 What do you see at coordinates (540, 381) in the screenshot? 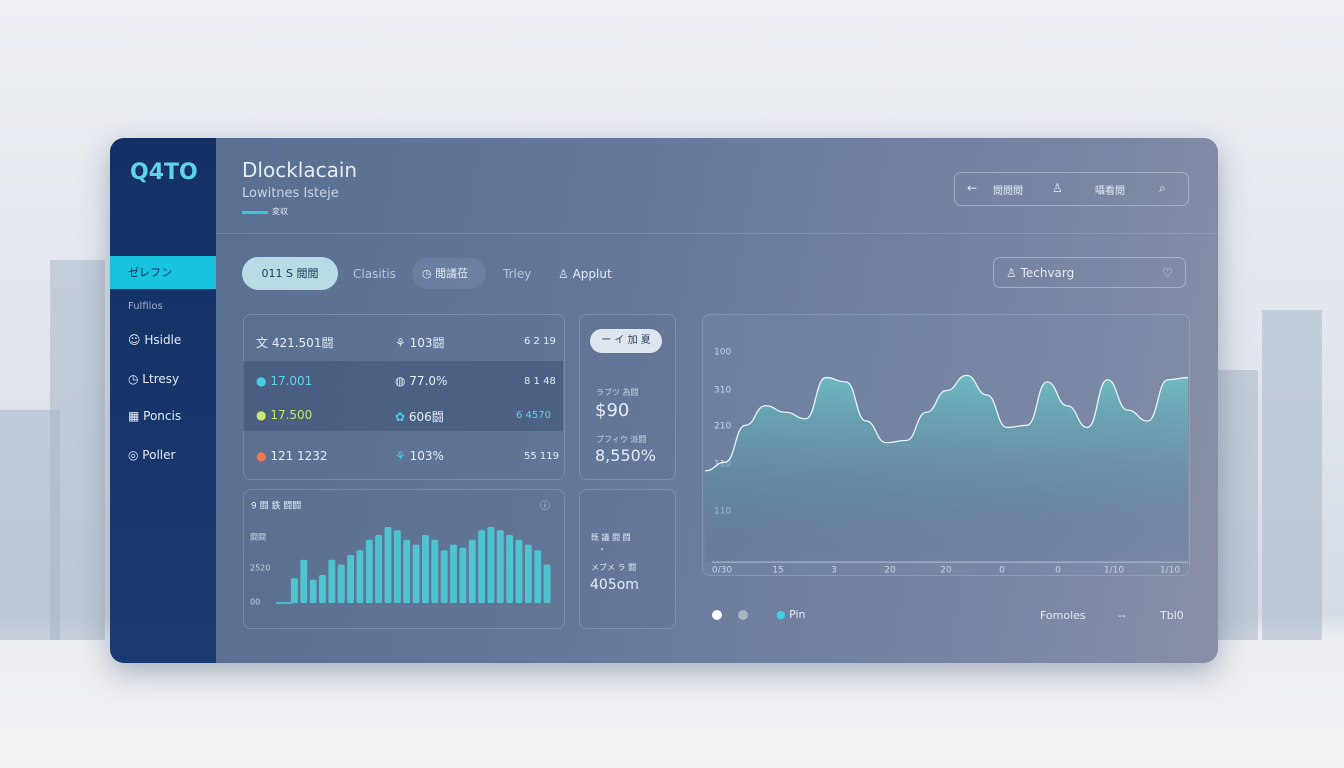
I see `table-cell: 8 1 48` at bounding box center [540, 381].